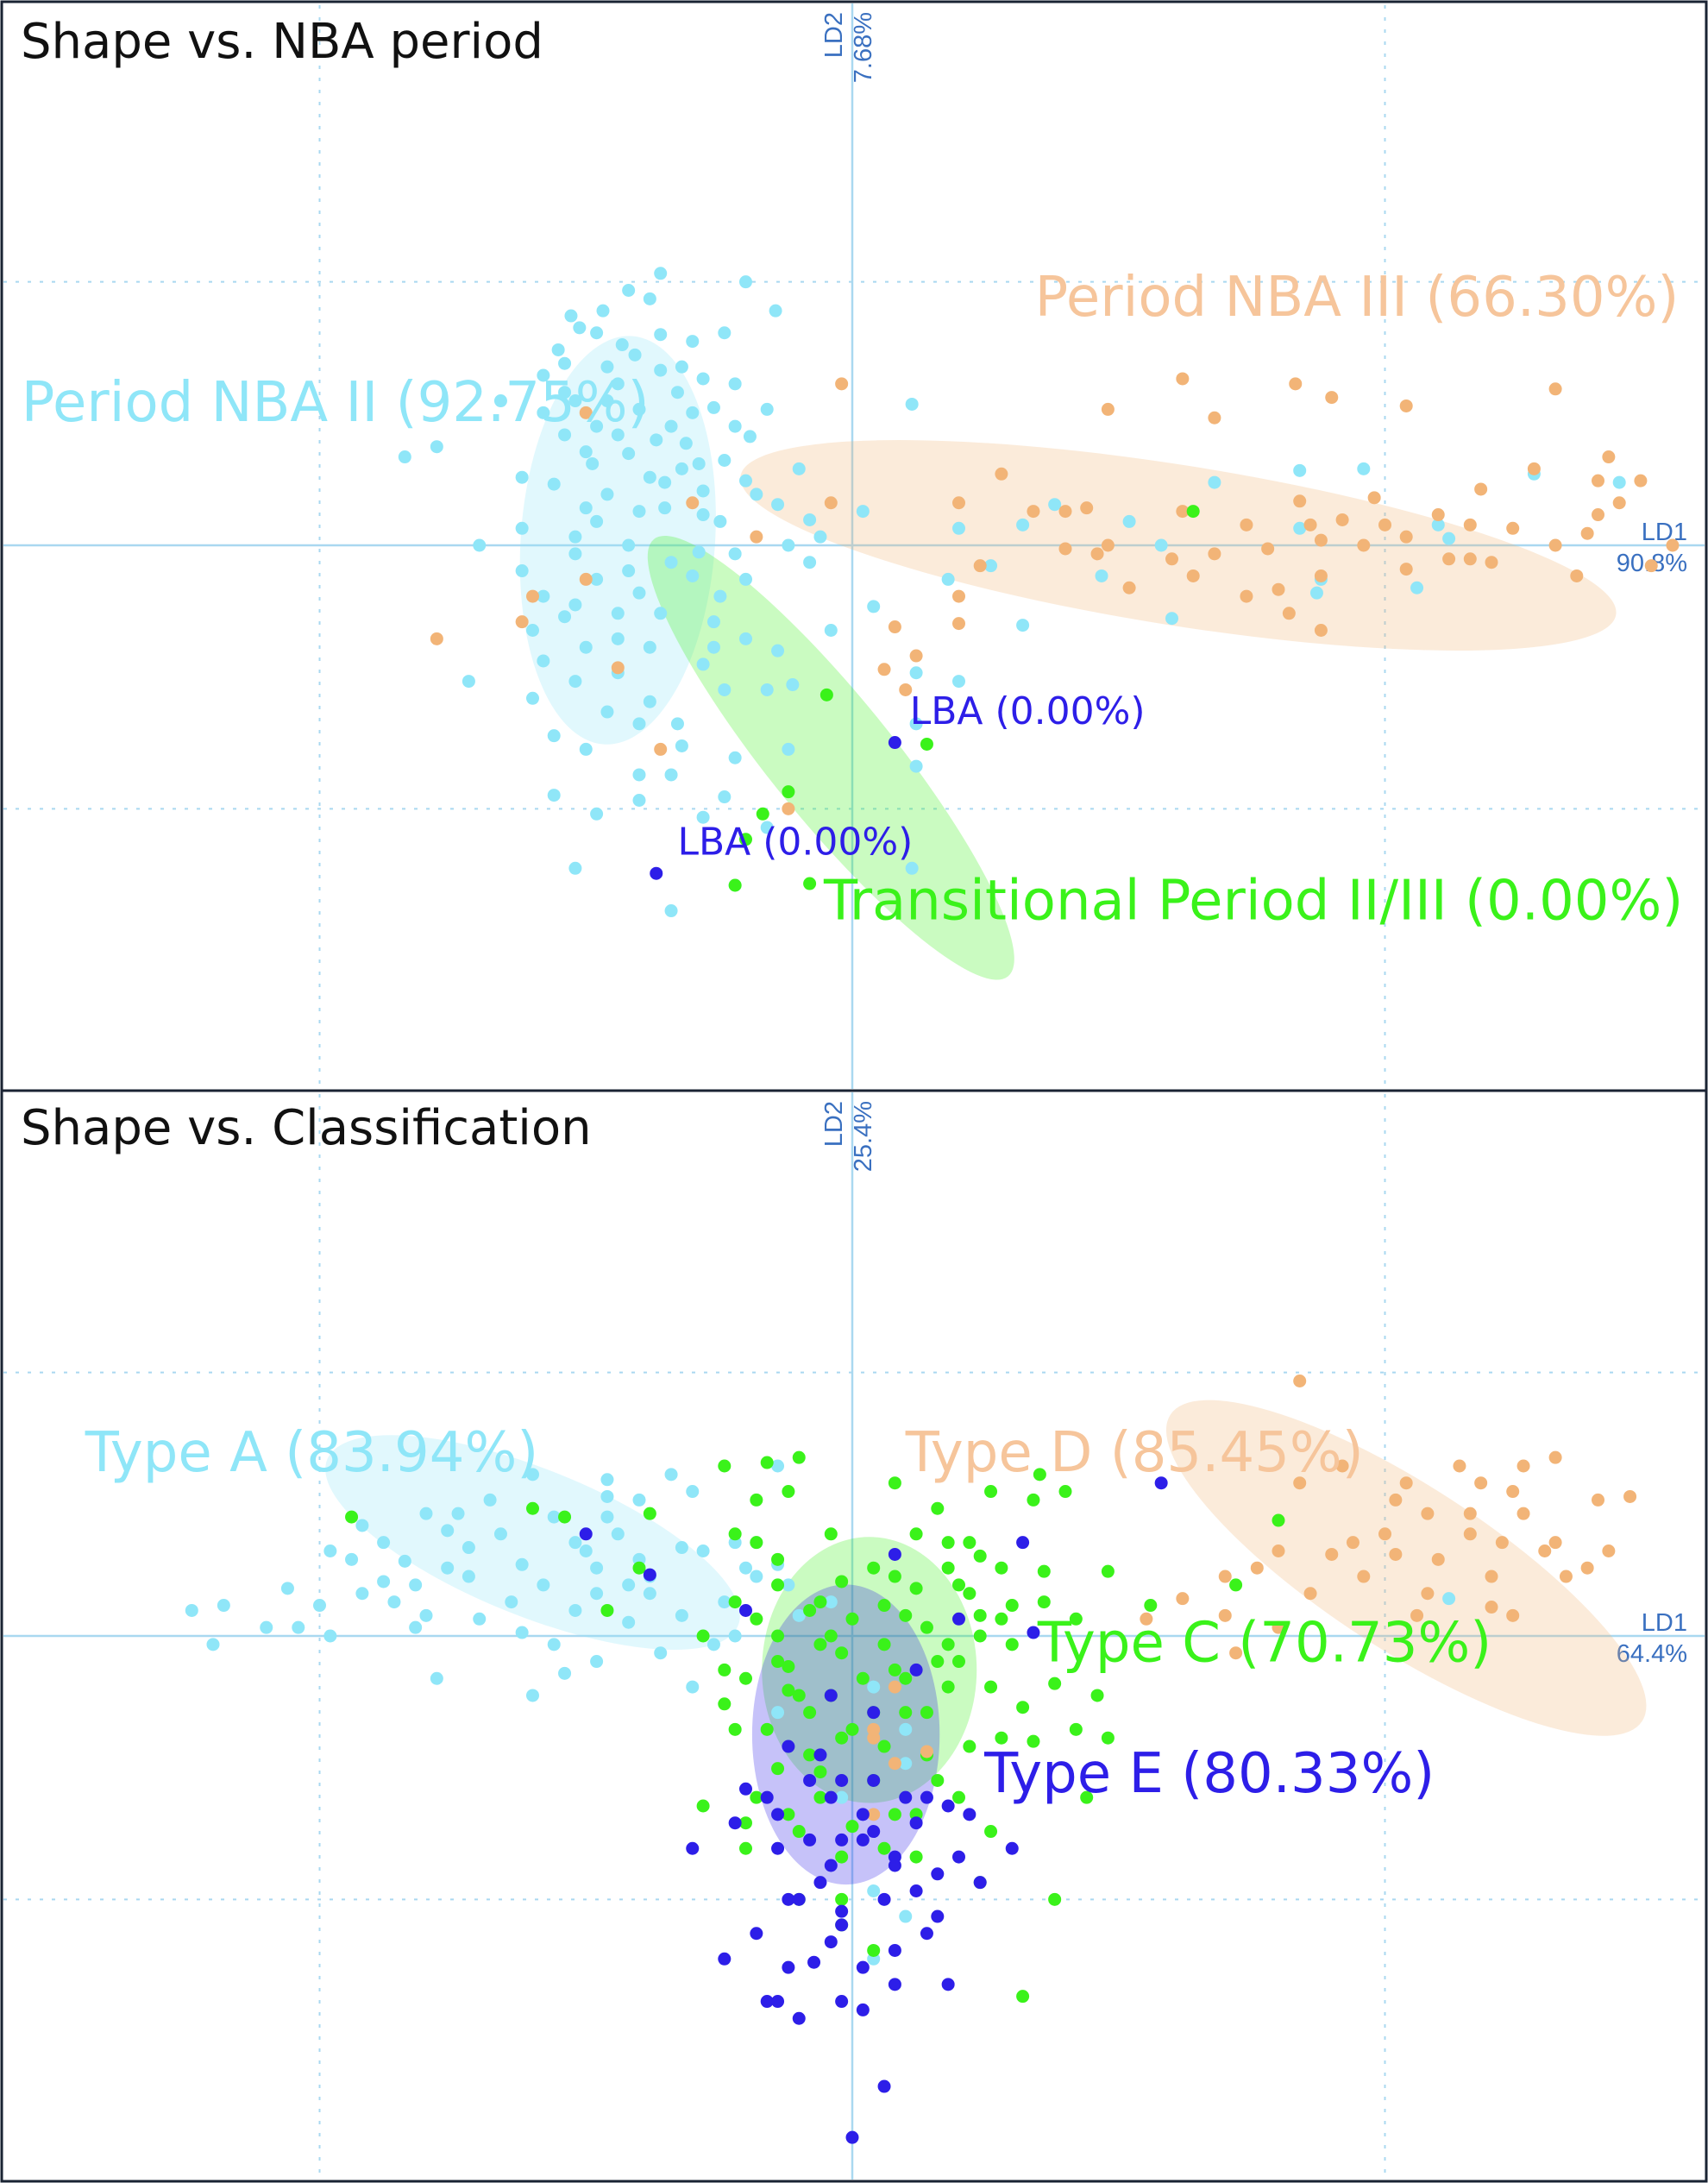 The height and width of the screenshot is (2183, 1708). I want to click on x-axis-name: LD1, so click(1664, 1623).